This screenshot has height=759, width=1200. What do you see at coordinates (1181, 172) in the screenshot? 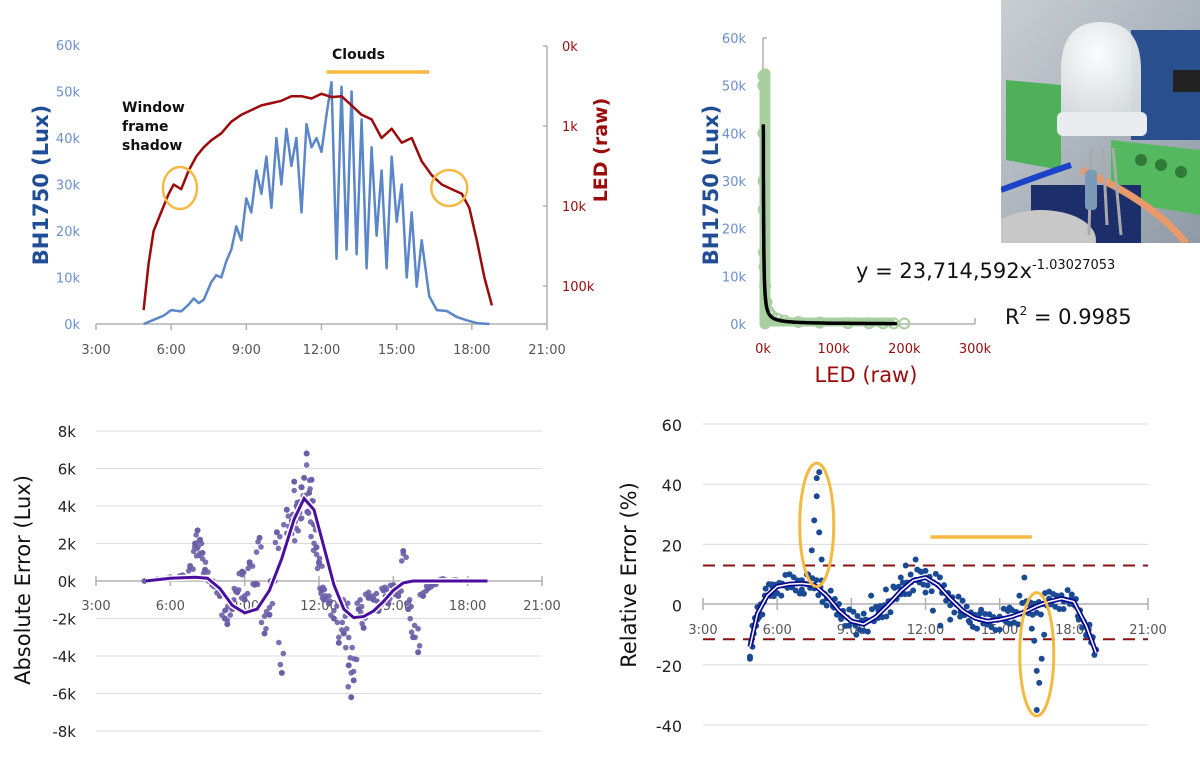
I see `terminal-hole` at bounding box center [1181, 172].